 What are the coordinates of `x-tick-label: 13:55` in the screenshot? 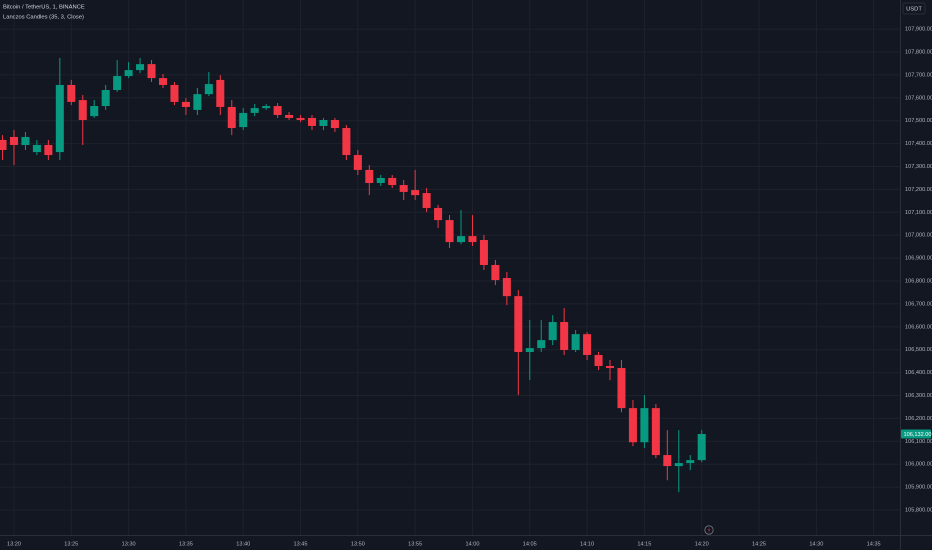 It's located at (415, 544).